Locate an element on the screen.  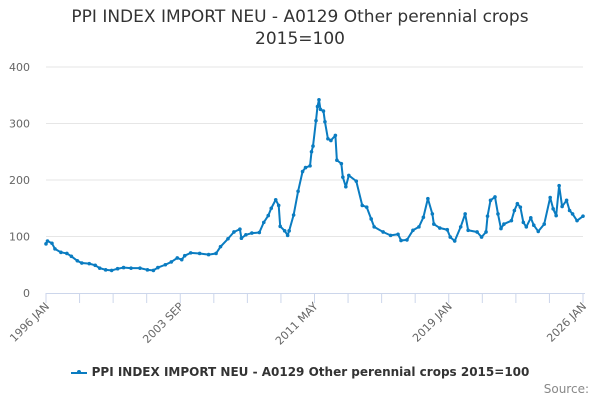
x-tick-label: 2003 SEP is located at coordinates (163, 323).